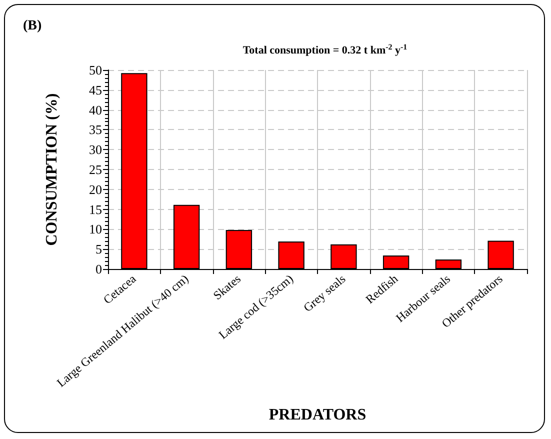  I want to click on y-tick-label: 15, so click(95, 209).